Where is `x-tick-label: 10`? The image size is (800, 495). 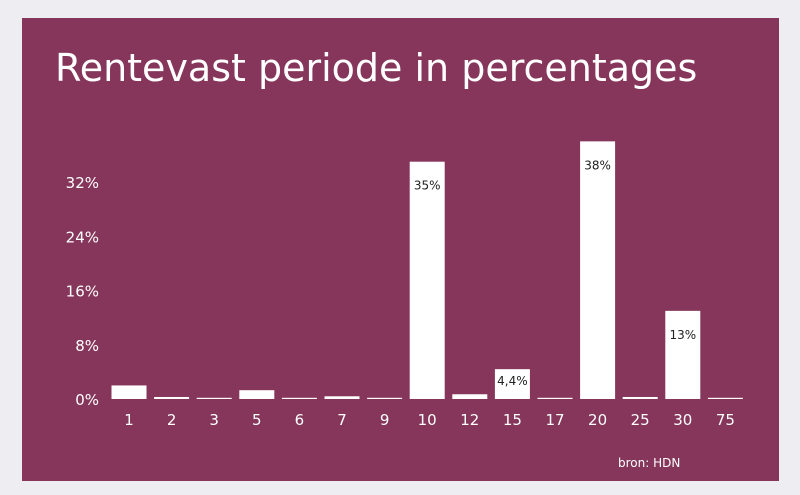 x-tick-label: 10 is located at coordinates (427, 420).